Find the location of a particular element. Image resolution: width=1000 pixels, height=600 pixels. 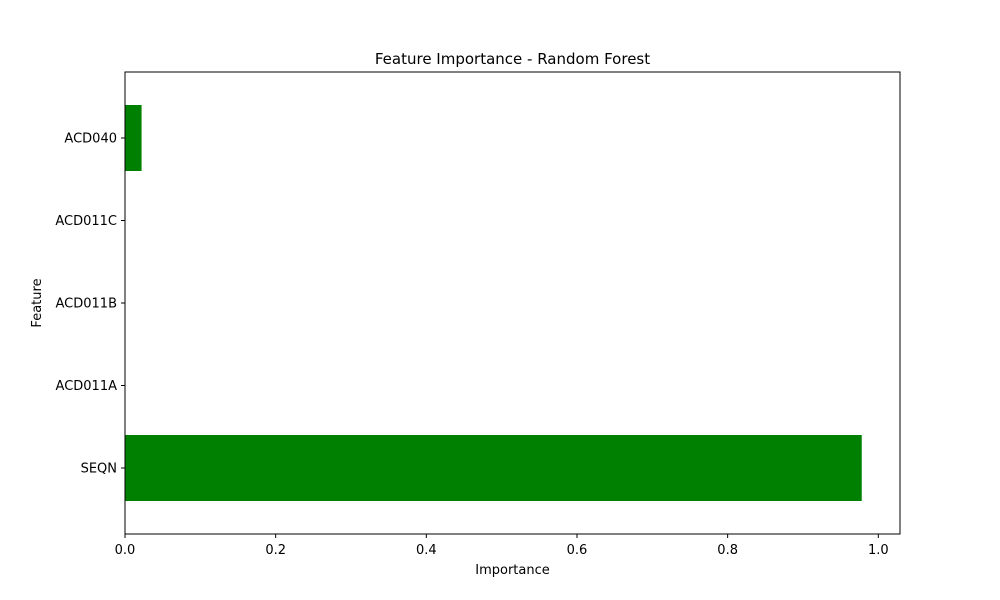

y-tick-label-seqn: SEQN is located at coordinates (99, 469).